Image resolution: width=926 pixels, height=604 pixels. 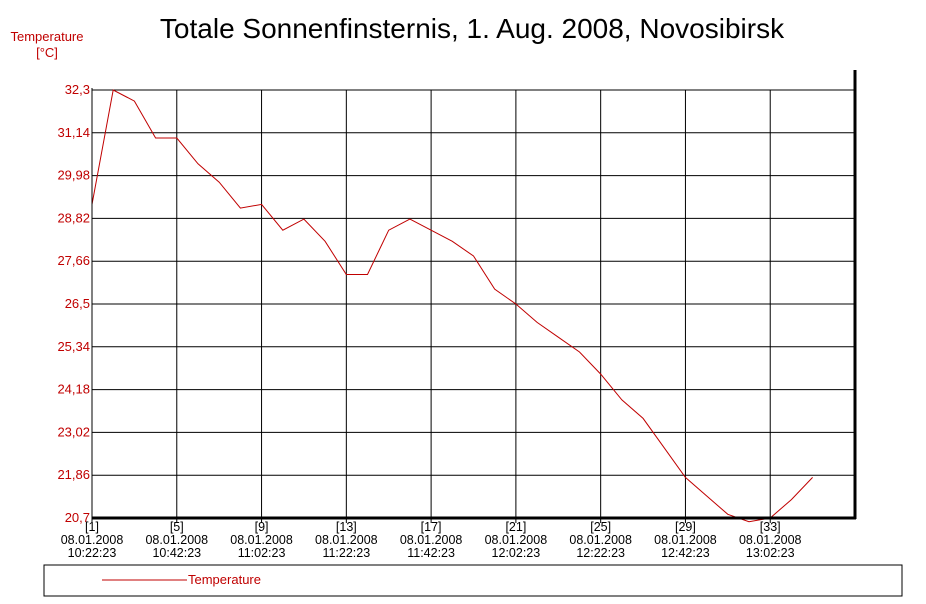 What do you see at coordinates (515, 527) in the screenshot?
I see `x-tick-label: [21]` at bounding box center [515, 527].